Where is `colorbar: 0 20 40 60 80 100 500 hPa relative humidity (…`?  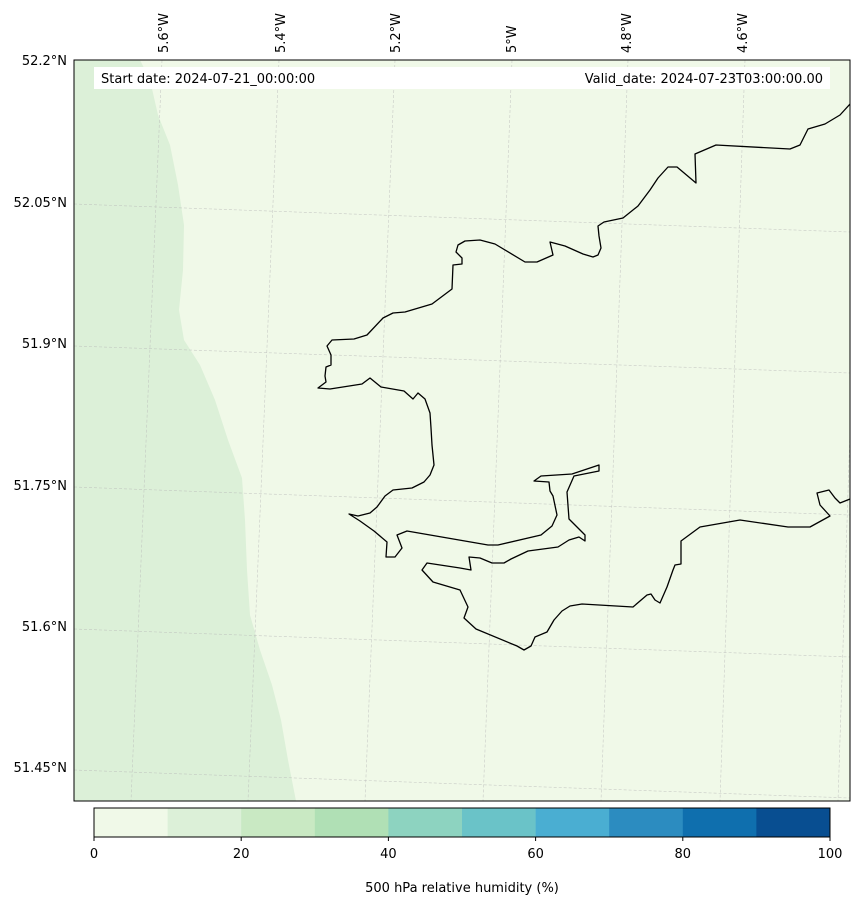 colorbar: 0 20 40 60 80 100 500 hPa relative humidity (… is located at coordinates (466, 851).